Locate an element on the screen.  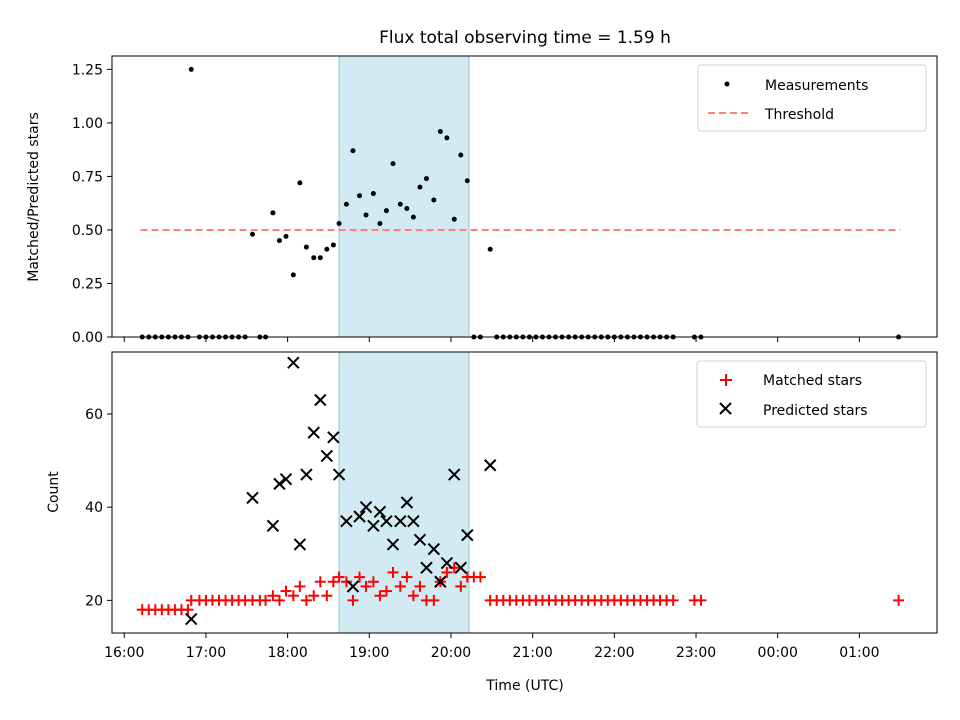
top-y-axis-label: Matched/Predicted stars is located at coordinates (34, 197).